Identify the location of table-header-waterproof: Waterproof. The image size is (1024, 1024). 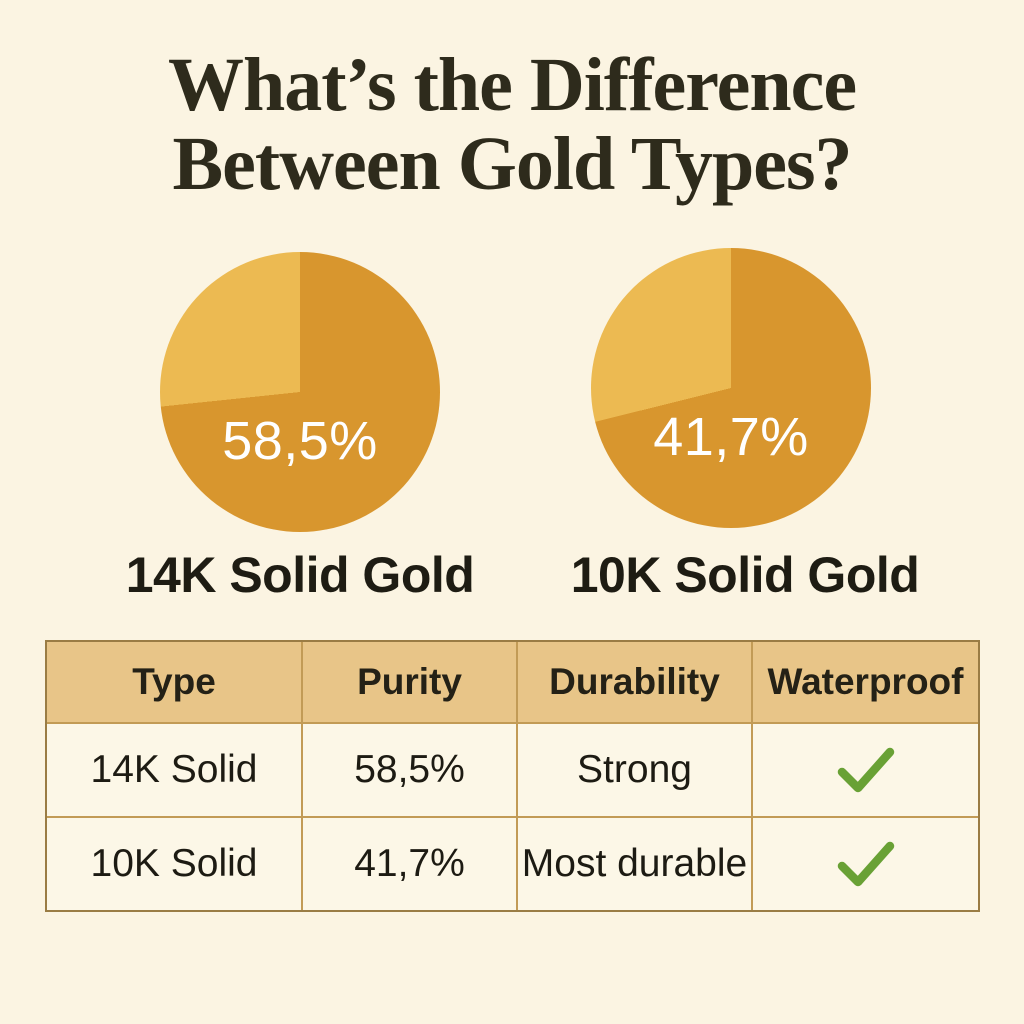
(865, 683).